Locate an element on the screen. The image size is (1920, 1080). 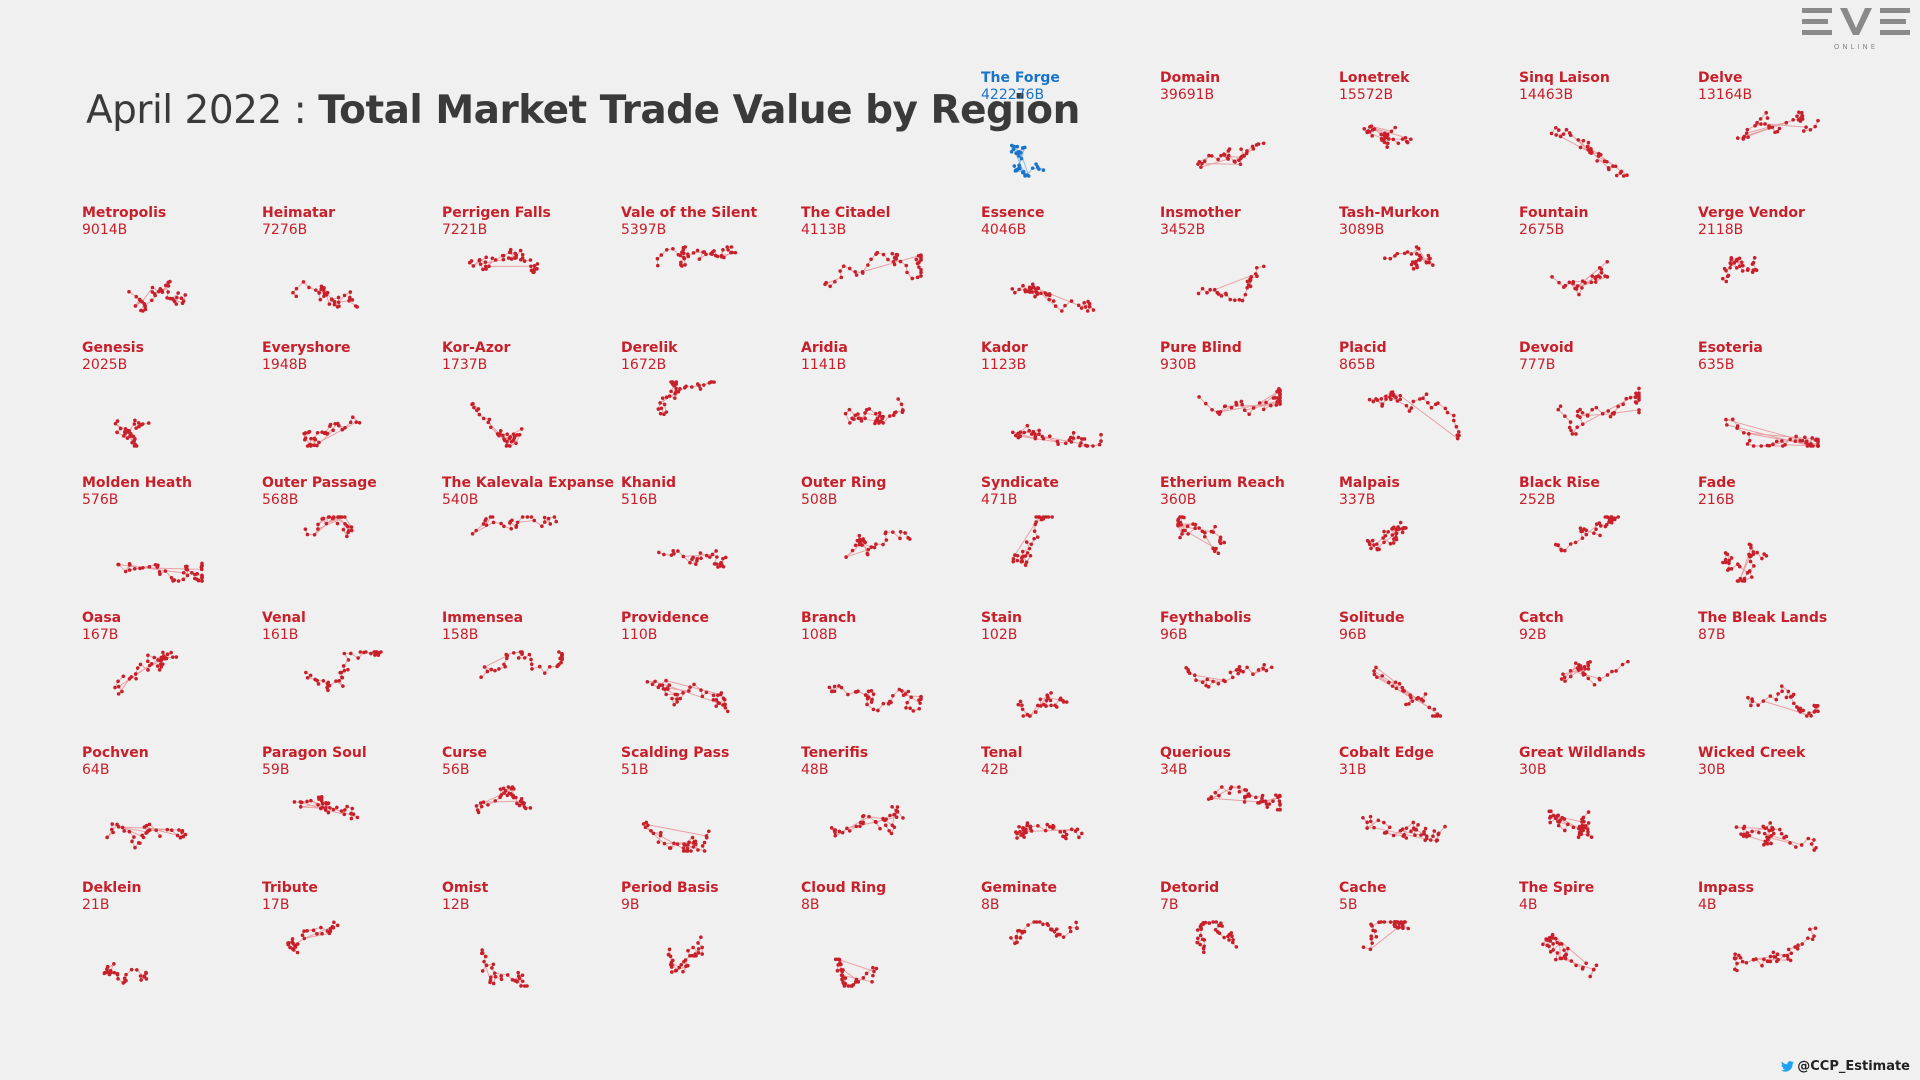
region-cache: Cache 5B is located at coordinates (1424, 945).